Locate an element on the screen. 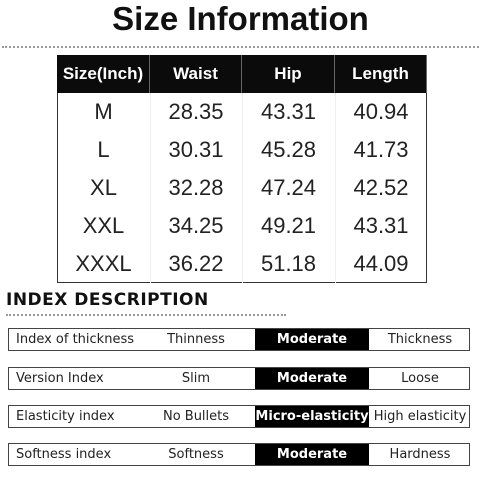 The height and width of the screenshot is (477, 481). index-option: Softness is located at coordinates (196, 454).